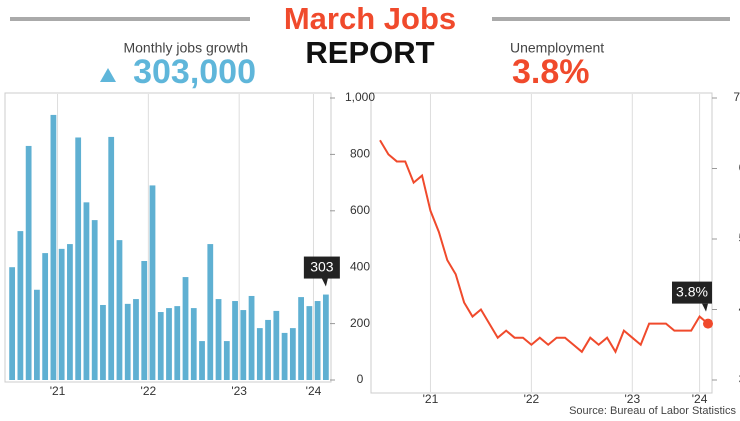  Describe the element at coordinates (369, 52) in the screenshot. I see `subtitle: REPORT` at that location.